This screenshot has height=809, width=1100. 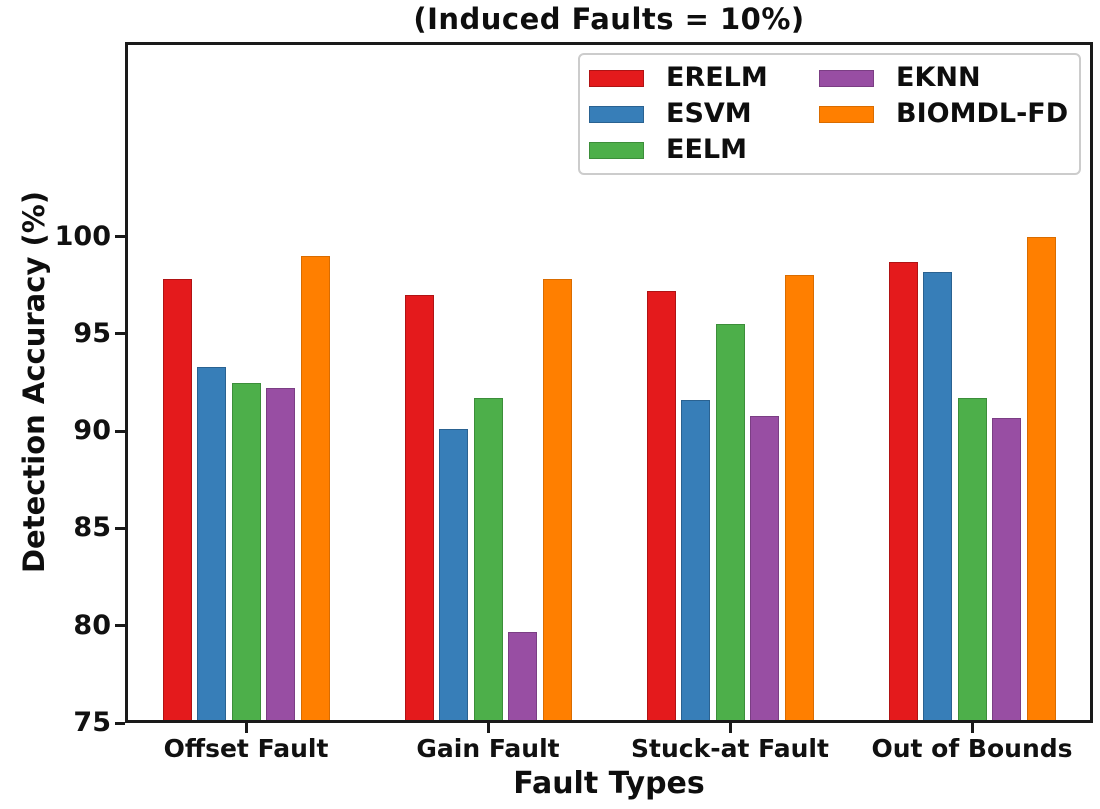 What do you see at coordinates (717, 77) in the screenshot?
I see `legend-label: ERELM` at bounding box center [717, 77].